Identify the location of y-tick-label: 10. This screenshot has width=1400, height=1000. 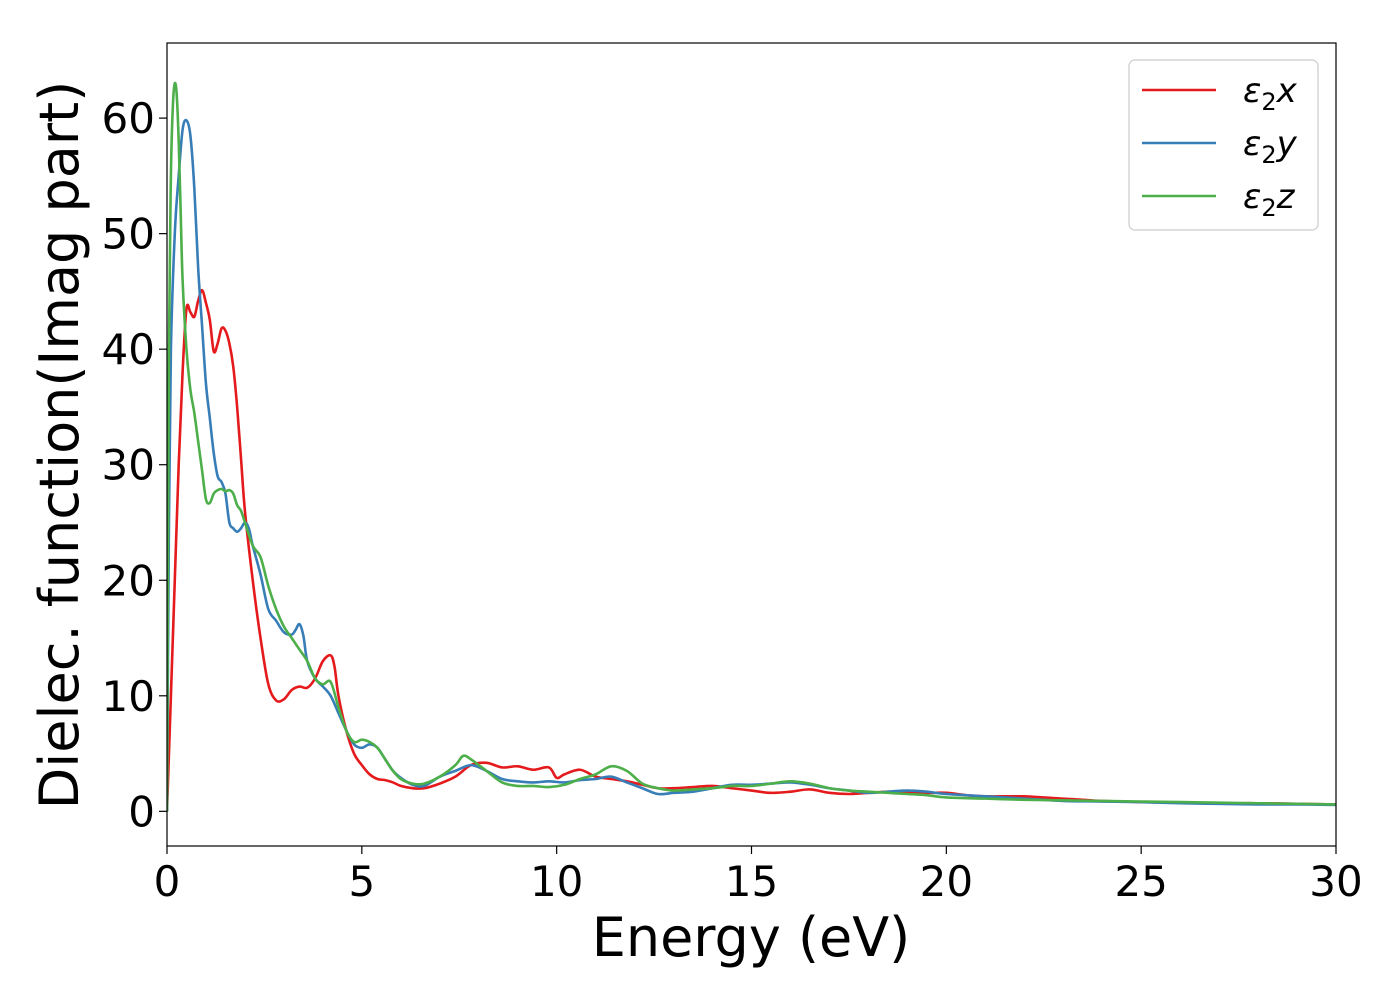
(128, 696).